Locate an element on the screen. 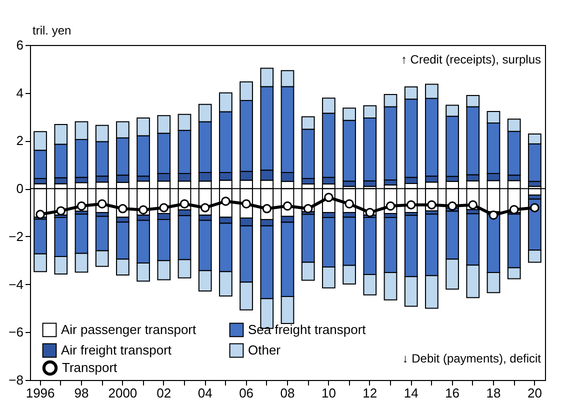 This screenshot has height=410, width=567. x-tick-label: 98 is located at coordinates (81, 393).